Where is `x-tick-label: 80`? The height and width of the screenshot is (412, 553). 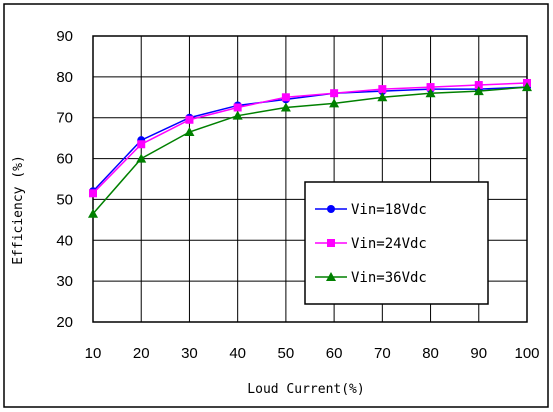 x-tick-label: 80 is located at coordinates (430, 353).